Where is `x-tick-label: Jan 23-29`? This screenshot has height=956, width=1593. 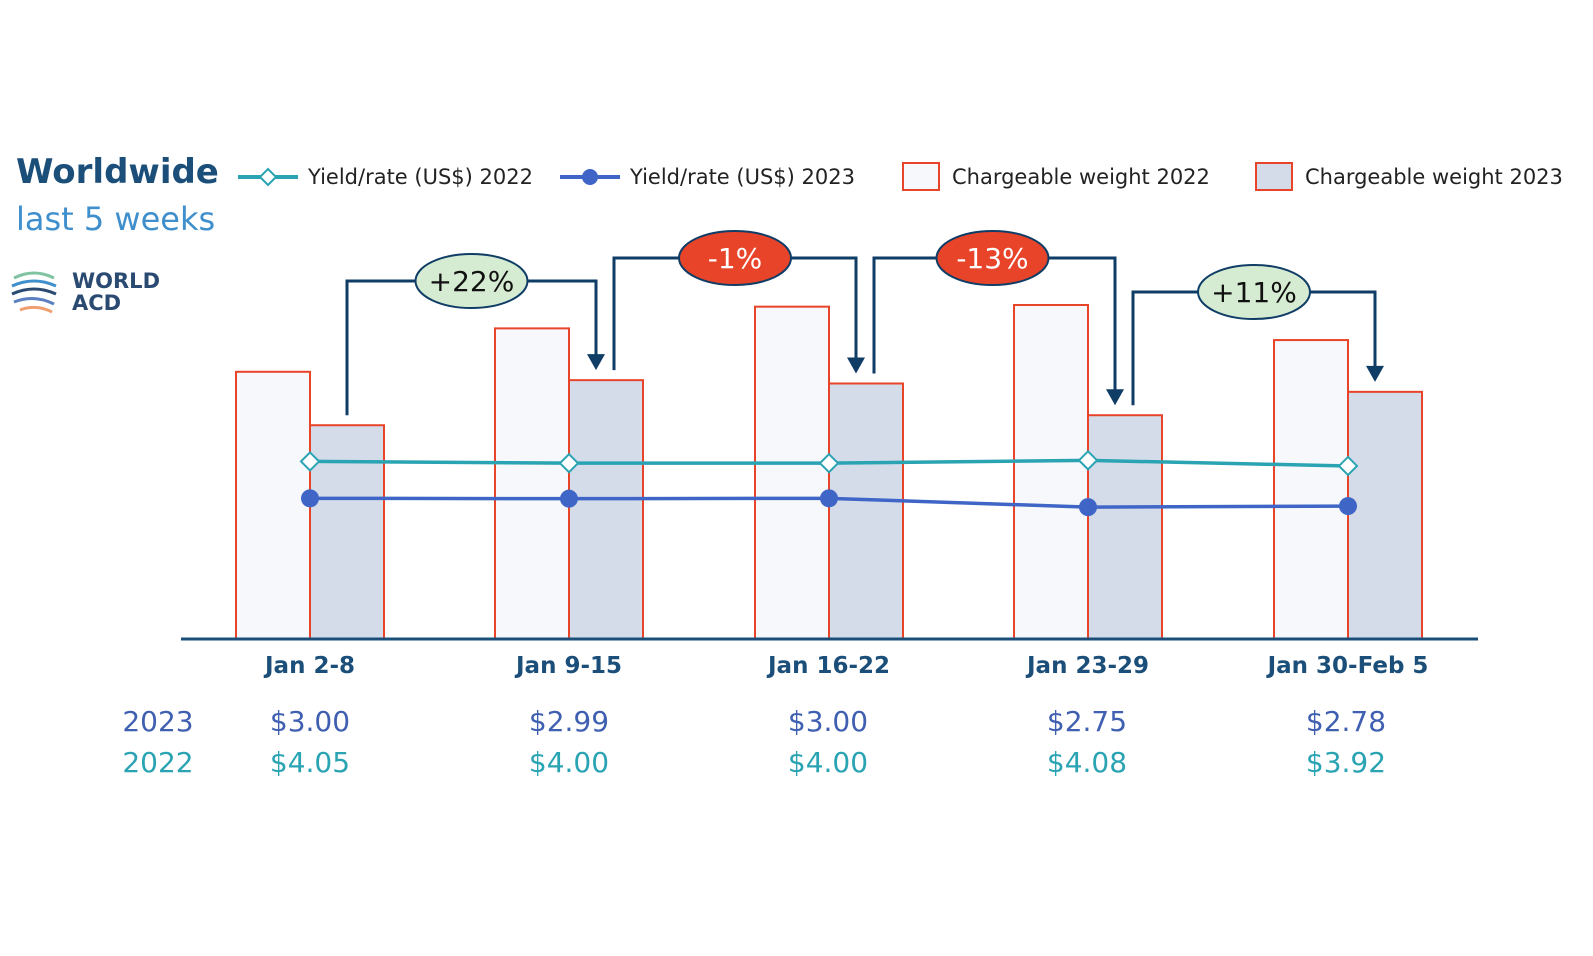 x-tick-label: Jan 23-29 is located at coordinates (1087, 666).